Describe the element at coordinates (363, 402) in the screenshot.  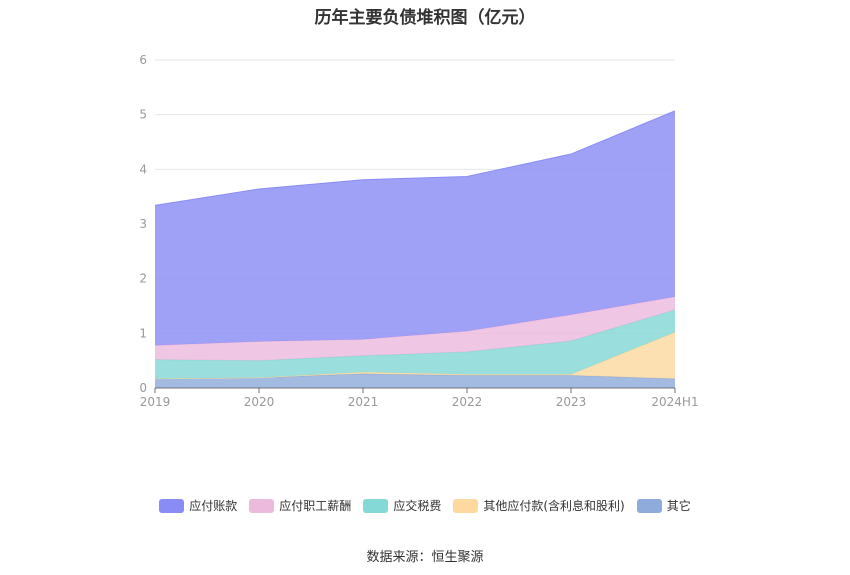
I see `x-tick-label: 2021` at that location.